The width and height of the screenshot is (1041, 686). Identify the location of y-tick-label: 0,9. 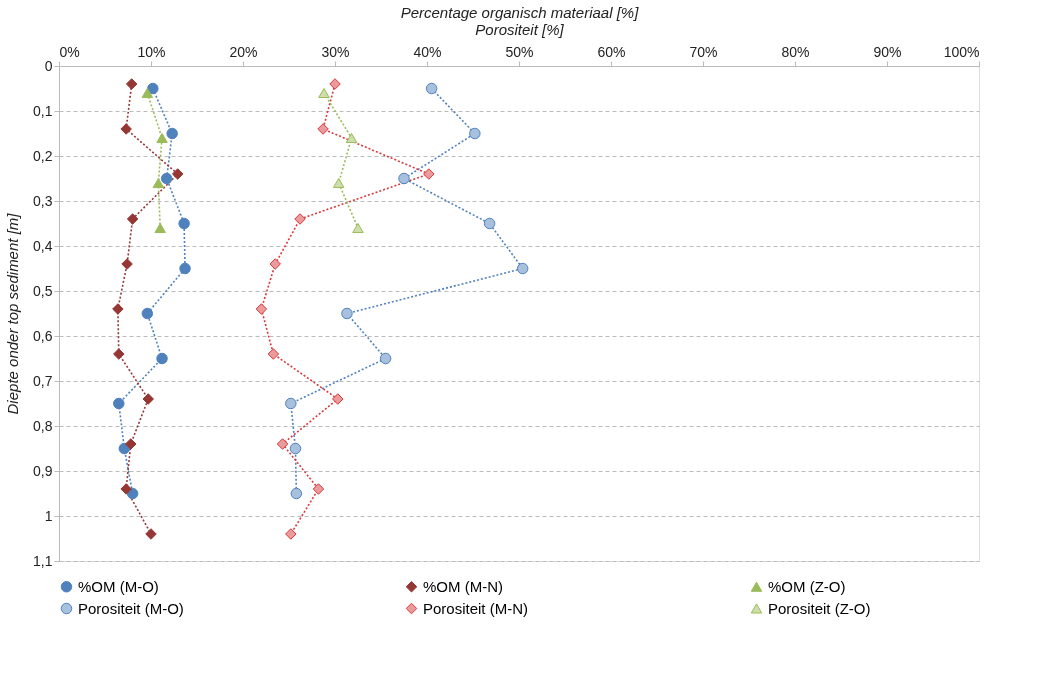
(43, 470).